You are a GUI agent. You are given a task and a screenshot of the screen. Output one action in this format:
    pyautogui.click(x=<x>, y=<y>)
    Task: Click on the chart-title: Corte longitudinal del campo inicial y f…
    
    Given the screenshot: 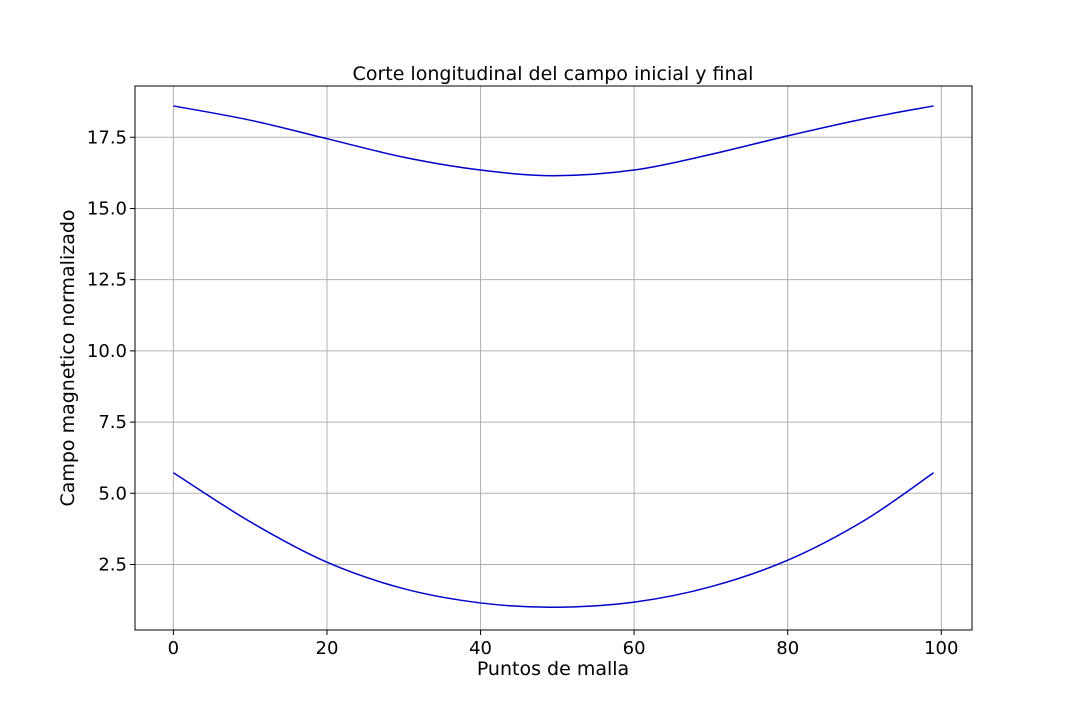 What is the action you would take?
    pyautogui.click(x=553, y=74)
    